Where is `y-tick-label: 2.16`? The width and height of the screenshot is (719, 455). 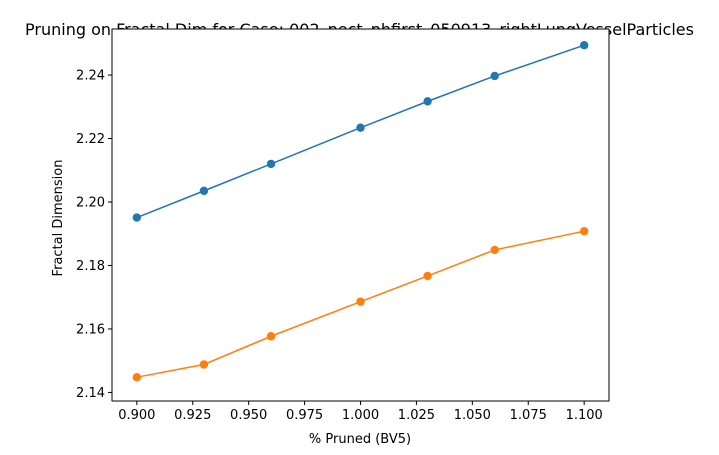
y-tick-label: 2.16 is located at coordinates (90, 329).